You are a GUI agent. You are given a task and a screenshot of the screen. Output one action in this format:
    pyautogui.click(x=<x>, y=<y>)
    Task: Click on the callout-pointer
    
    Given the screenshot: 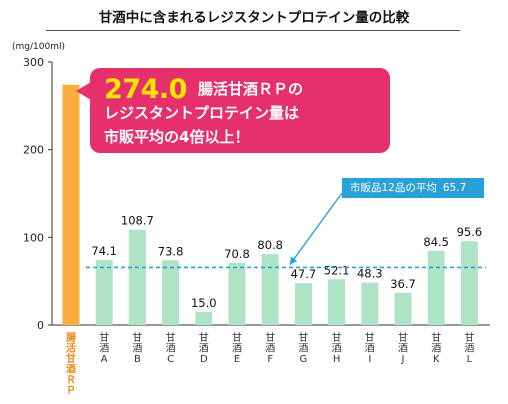 What is the action you would take?
    pyautogui.click(x=83, y=91)
    